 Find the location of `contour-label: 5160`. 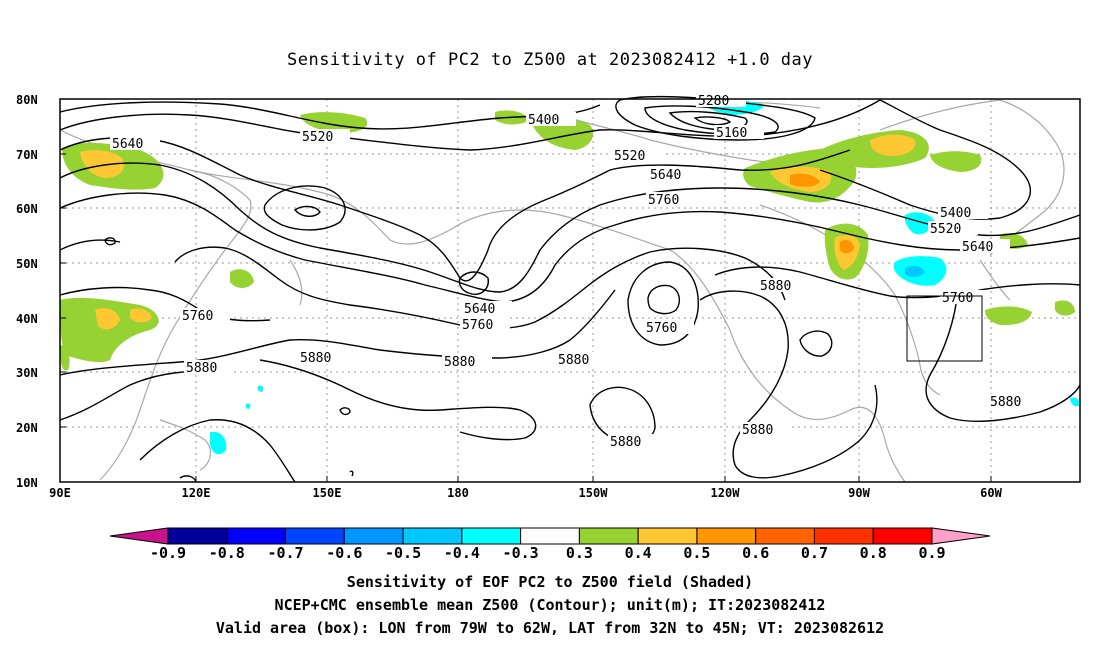

contour-label: 5160 is located at coordinates (731, 133).